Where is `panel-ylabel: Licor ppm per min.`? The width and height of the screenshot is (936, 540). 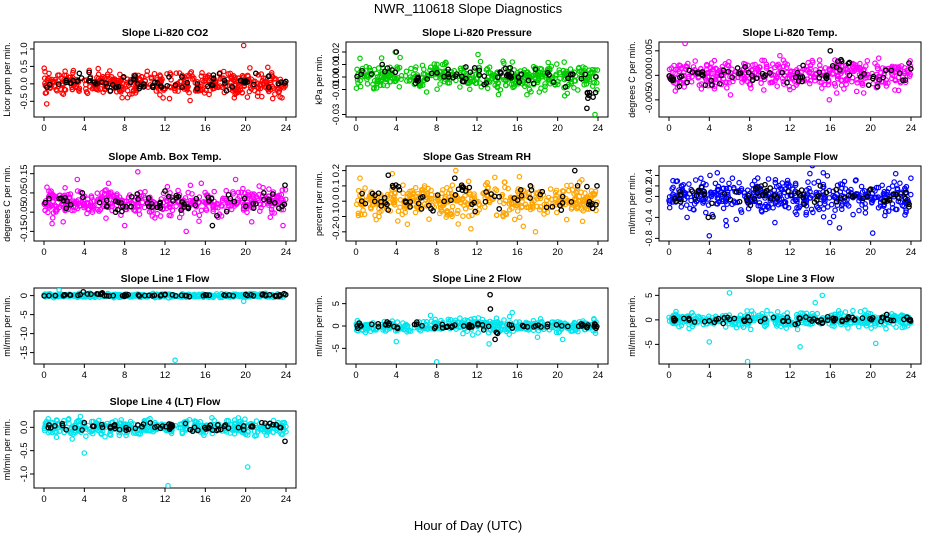 panel-ylabel: Licor ppm per min. is located at coordinates (7, 79).